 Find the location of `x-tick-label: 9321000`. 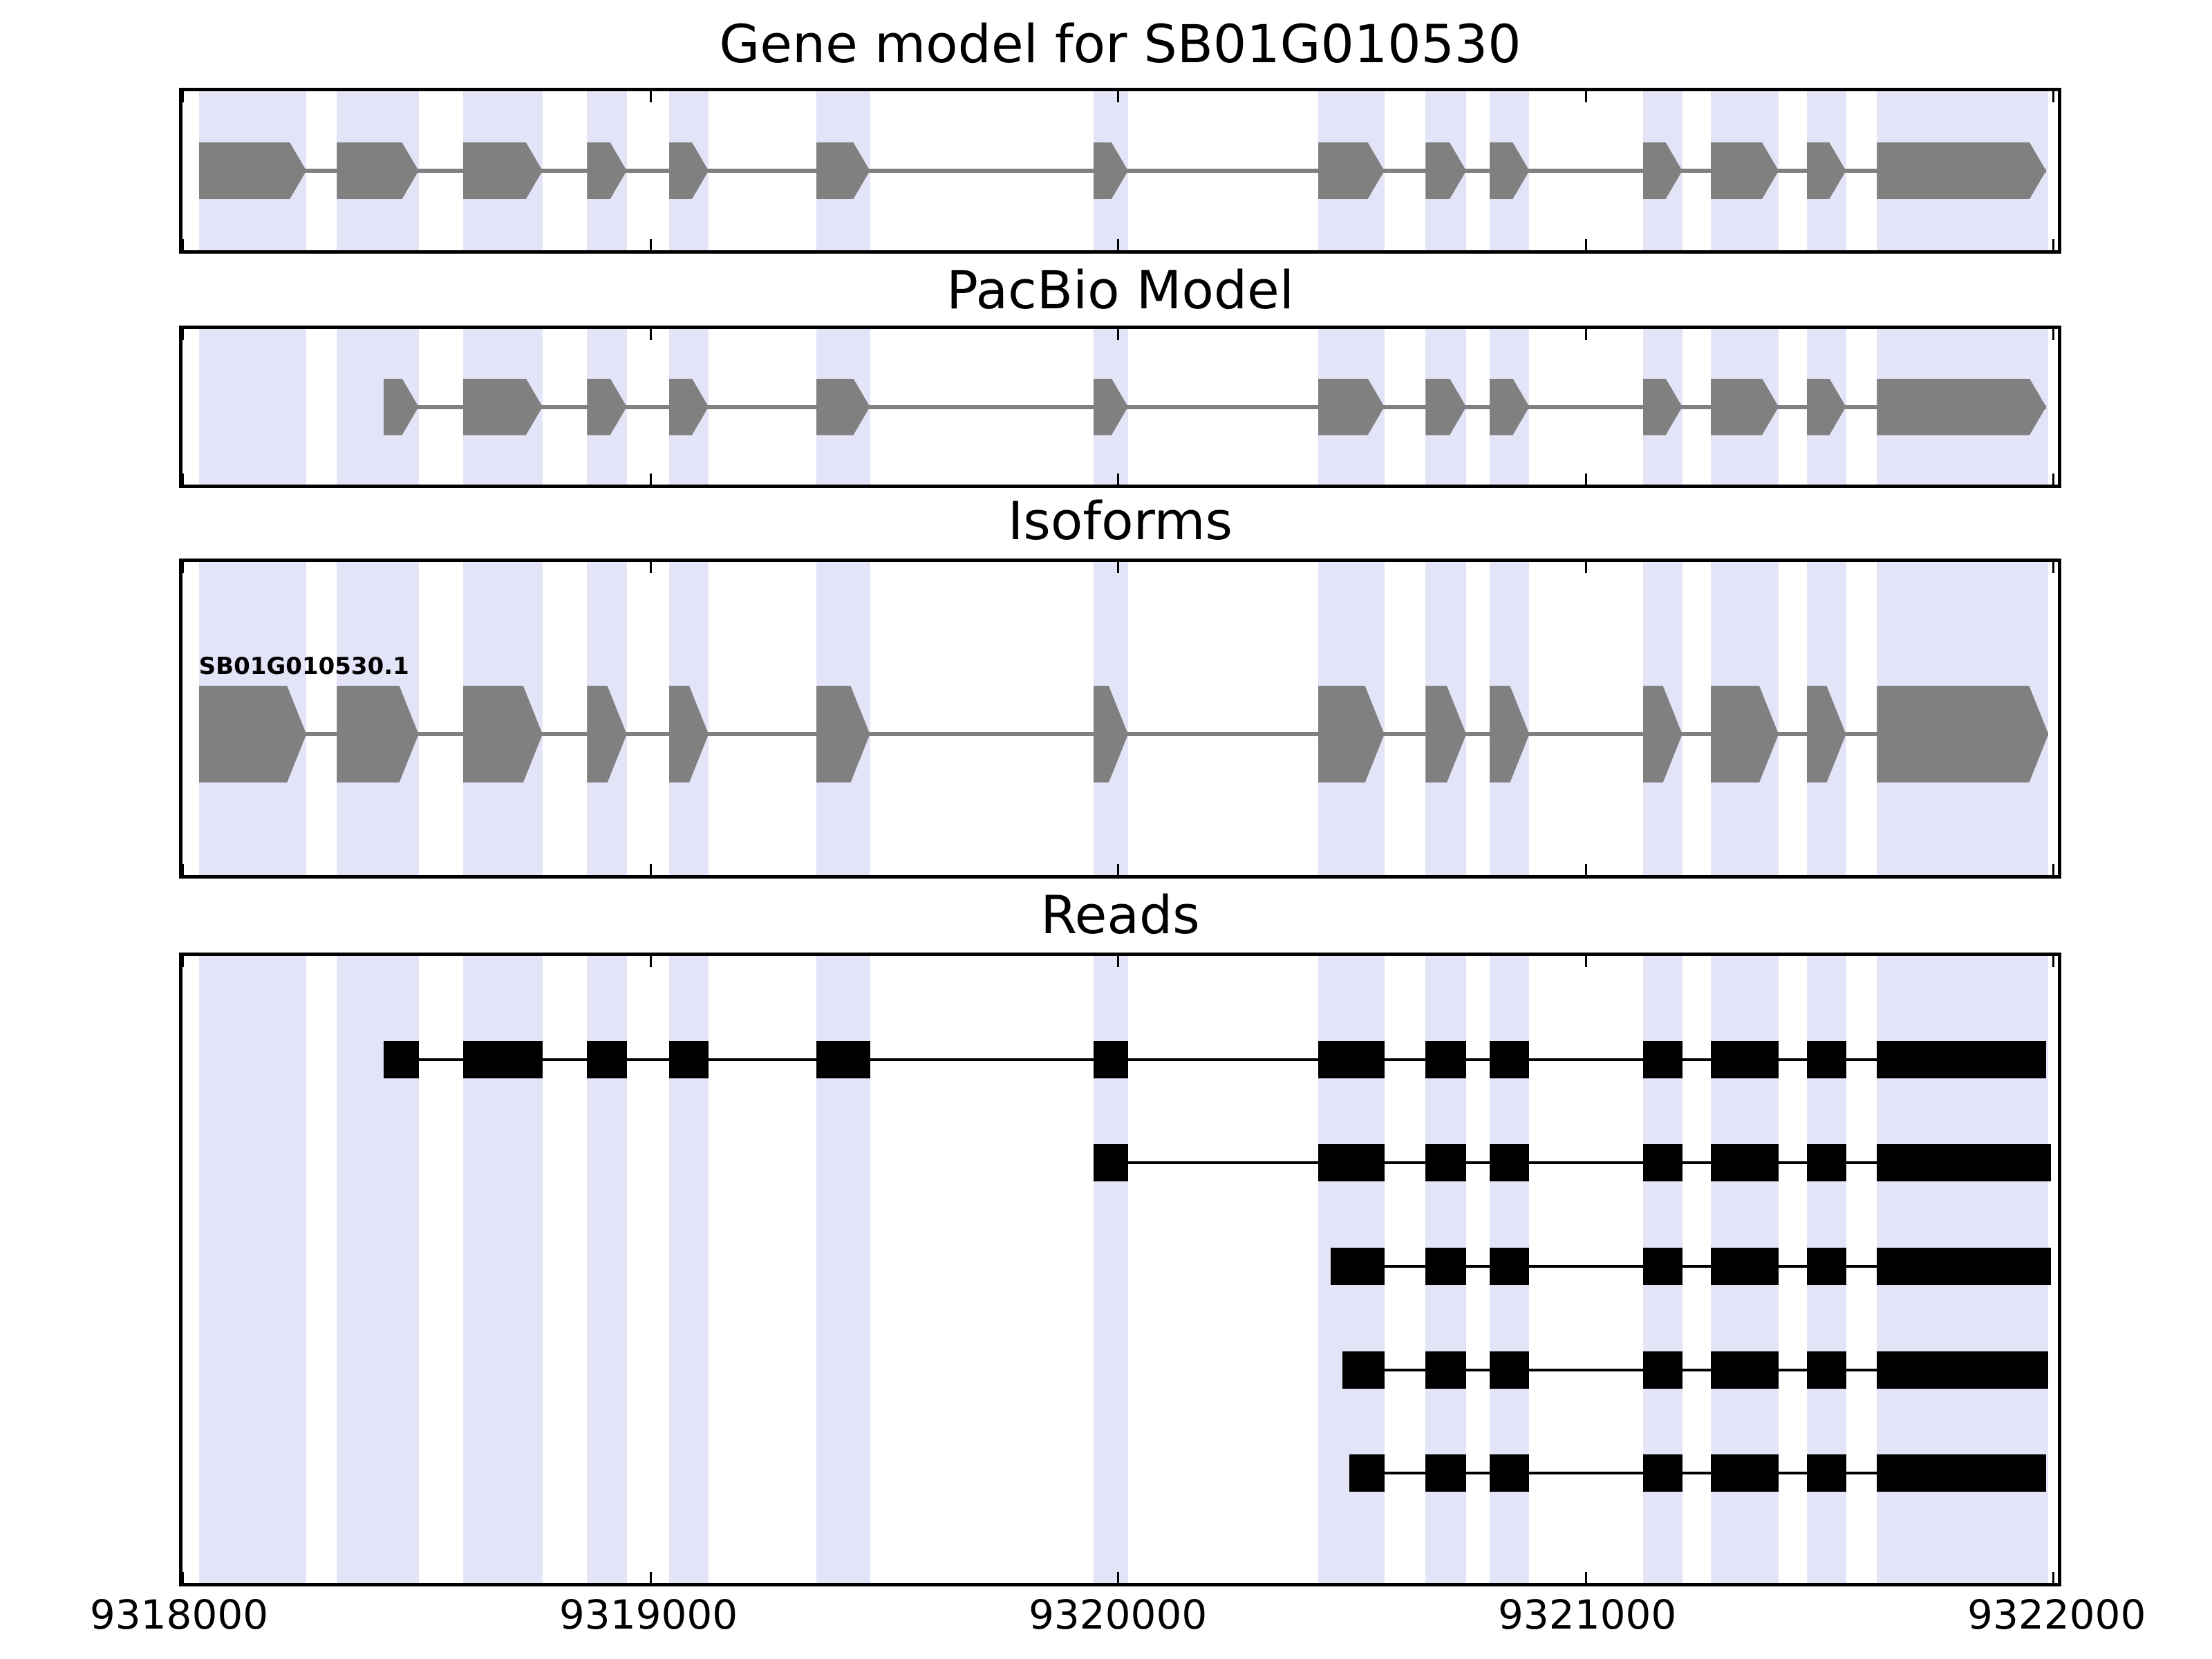

x-tick-label: 9321000 is located at coordinates (1587, 1614).